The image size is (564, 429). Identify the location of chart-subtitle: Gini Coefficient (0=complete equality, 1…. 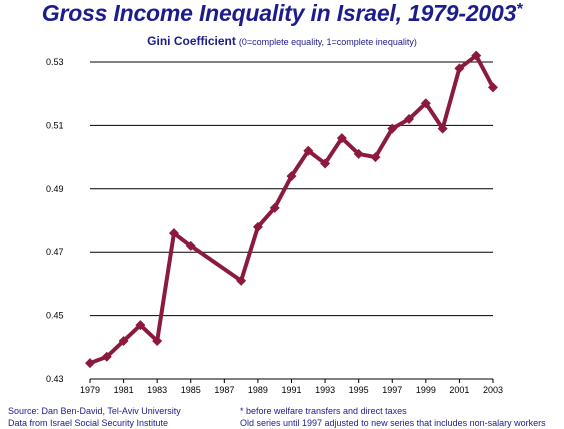
(282, 41).